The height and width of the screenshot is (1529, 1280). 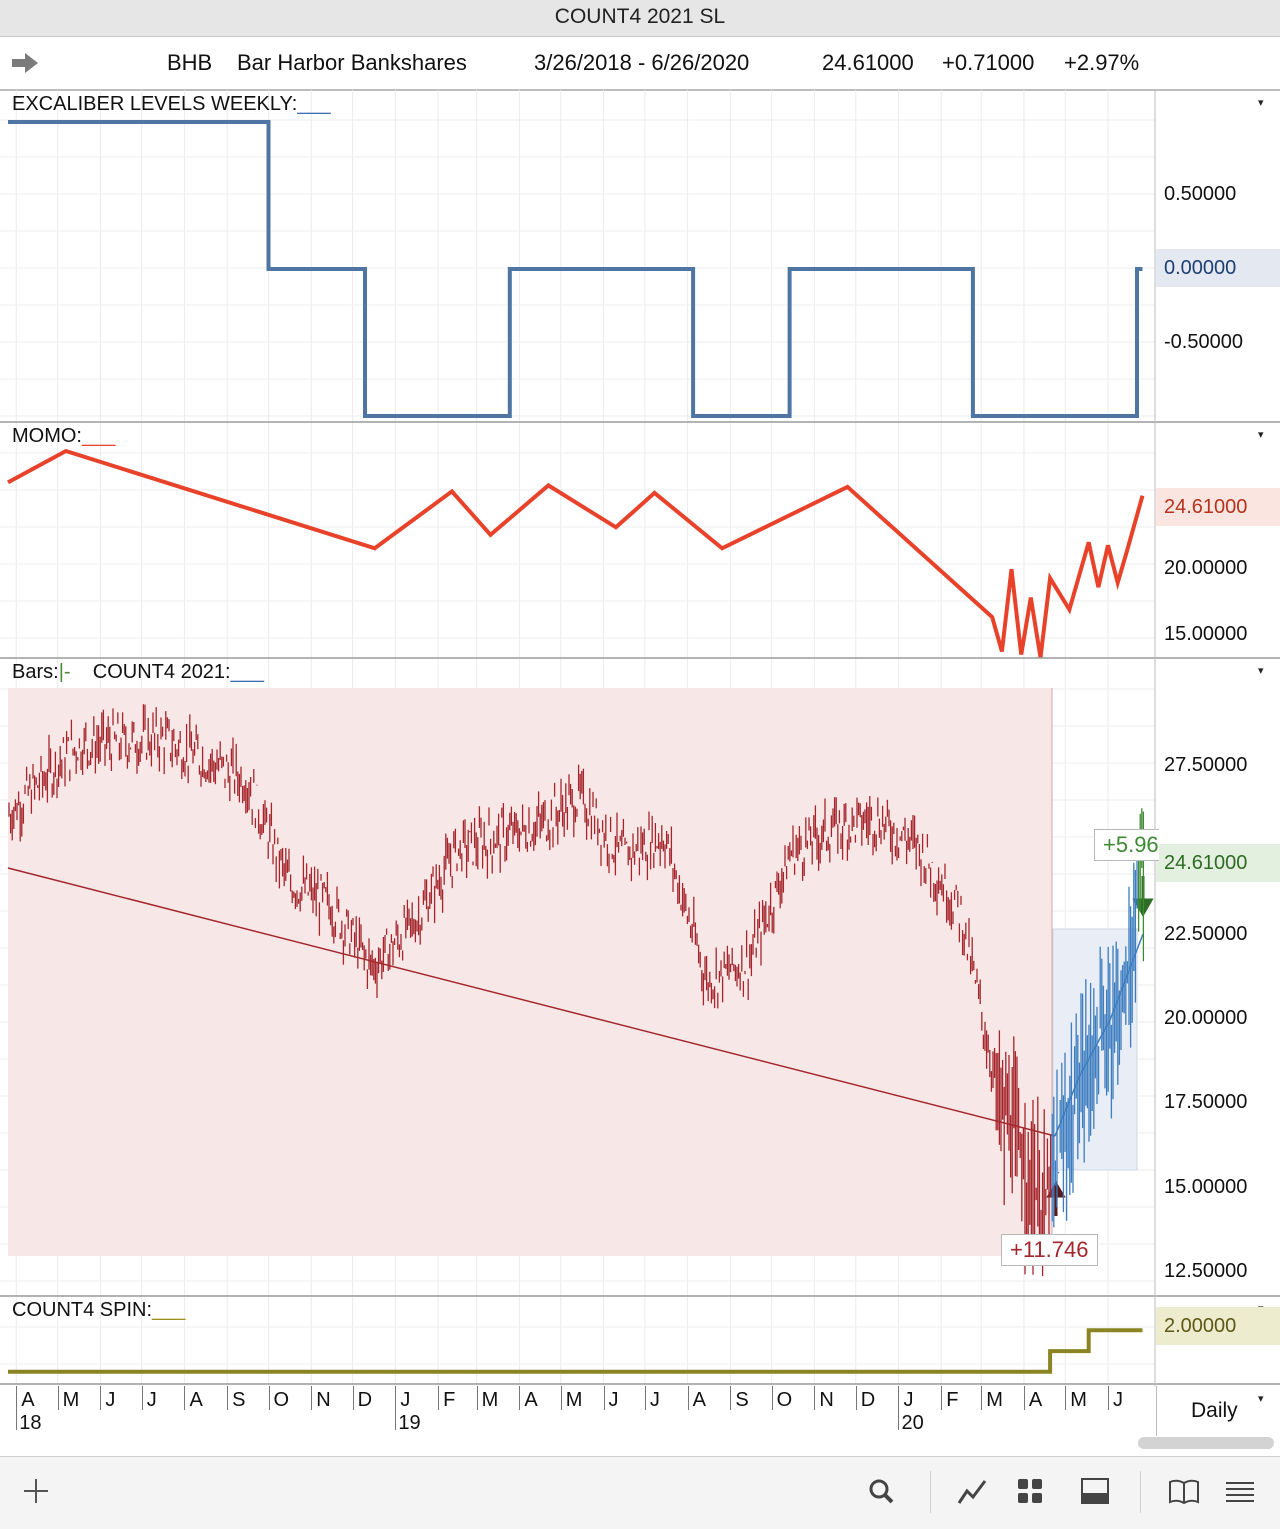 What do you see at coordinates (409, 1423) in the screenshot?
I see `x-axis-year-label: 19` at bounding box center [409, 1423].